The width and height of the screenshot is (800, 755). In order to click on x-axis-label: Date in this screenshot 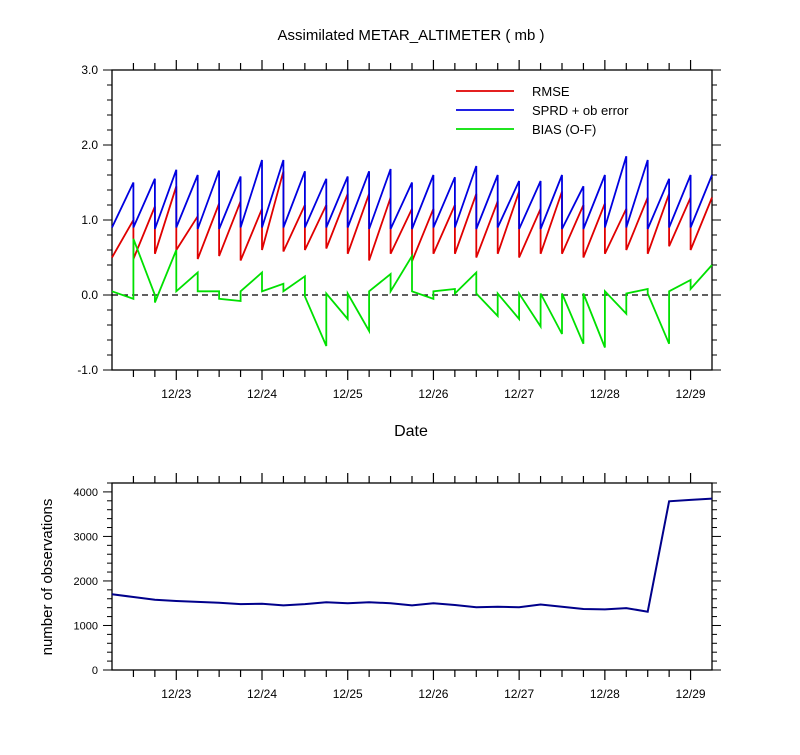, I will do `click(411, 431)`.